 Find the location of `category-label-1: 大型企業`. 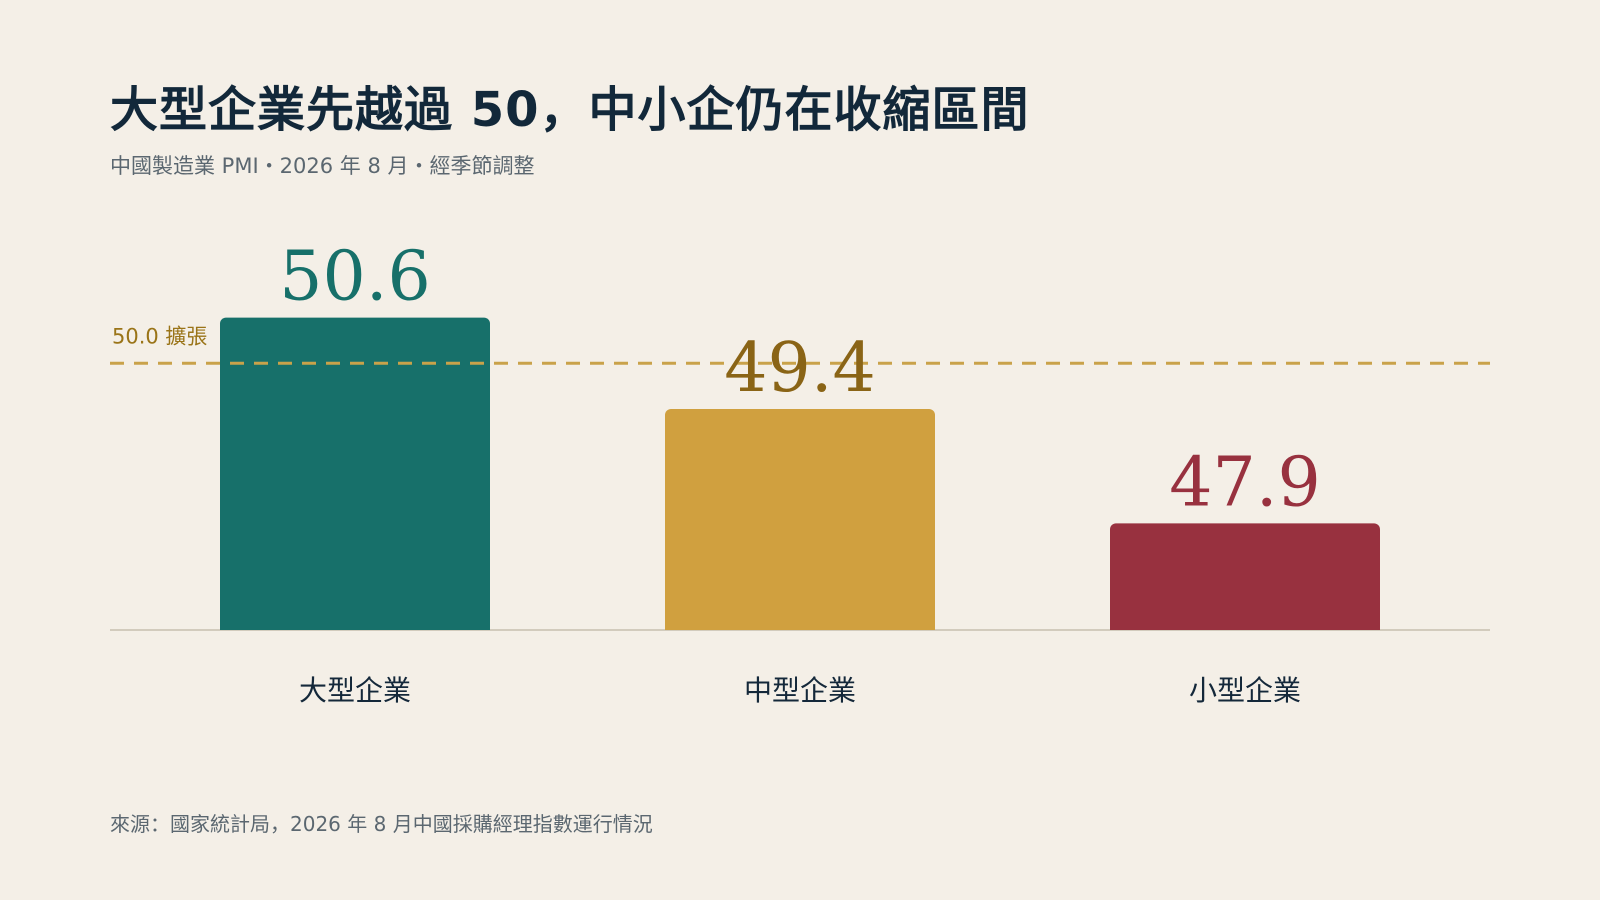

category-label-1: 大型企業 is located at coordinates (355, 690).